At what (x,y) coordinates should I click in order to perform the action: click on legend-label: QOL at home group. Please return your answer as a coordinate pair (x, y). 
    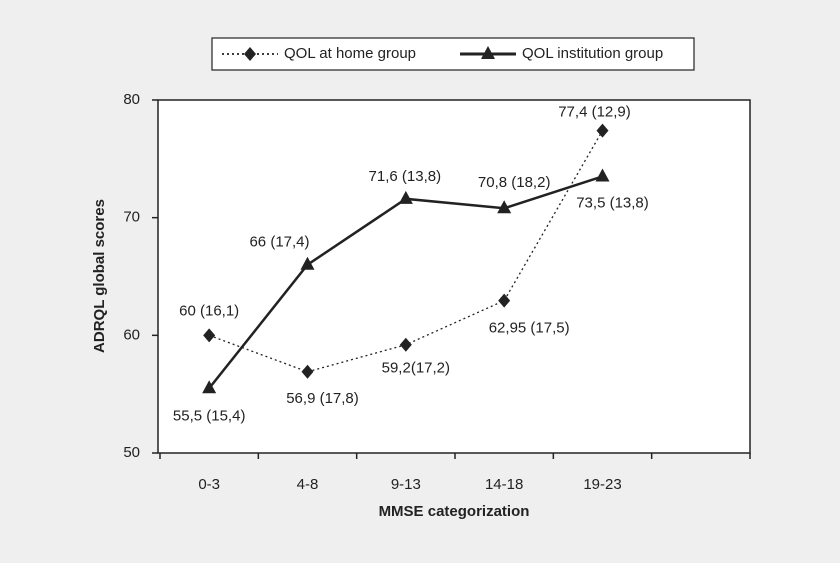
    Looking at the image, I should click on (350, 53).